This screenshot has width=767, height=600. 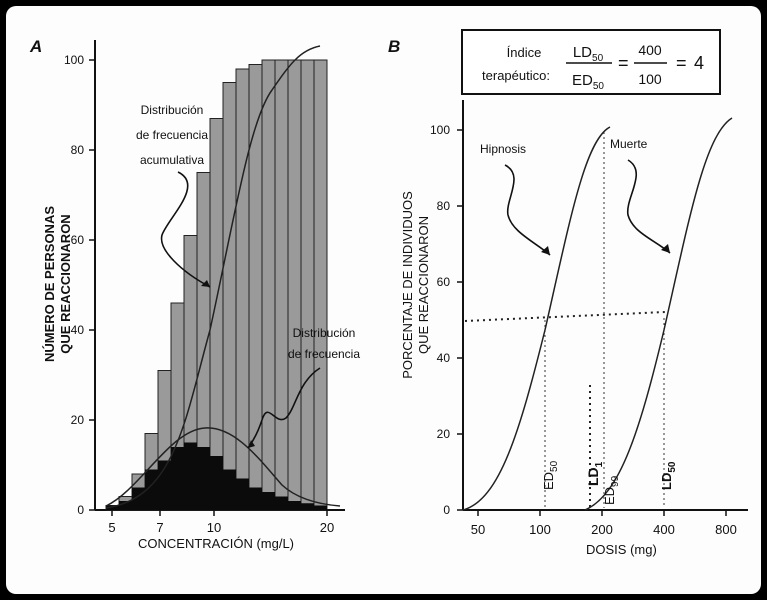 I want to click on formula-label-line1: Índice, so click(x=524, y=52).